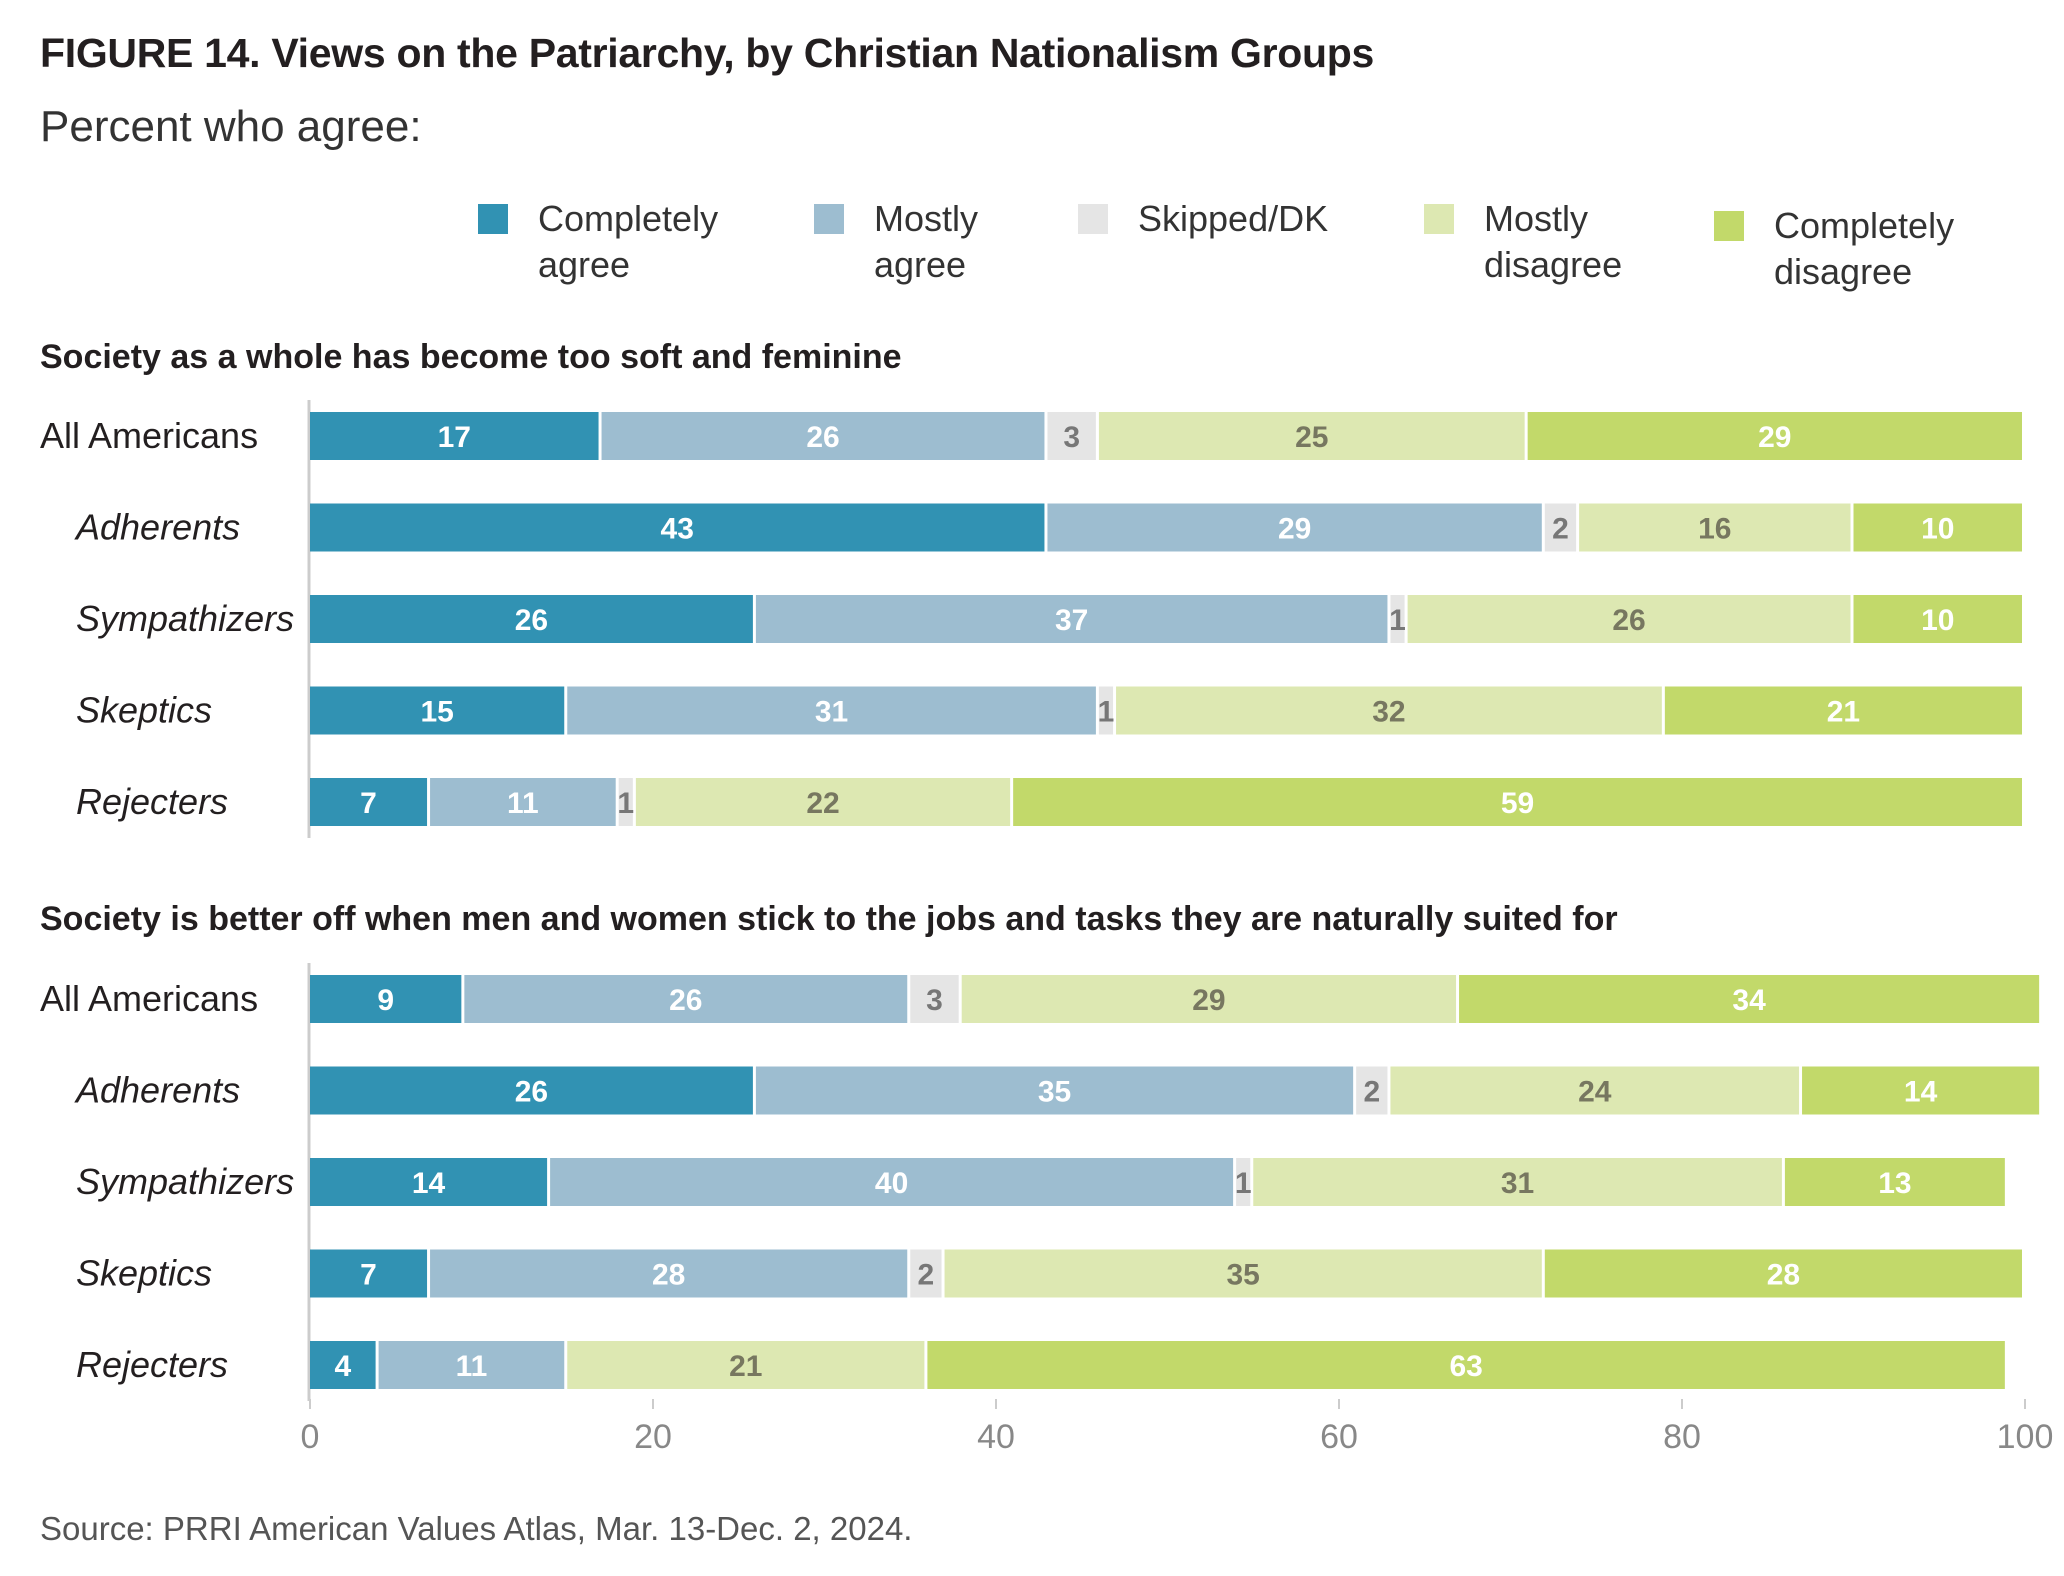  I want to click on x-tick-label: 80, so click(1682, 1437).